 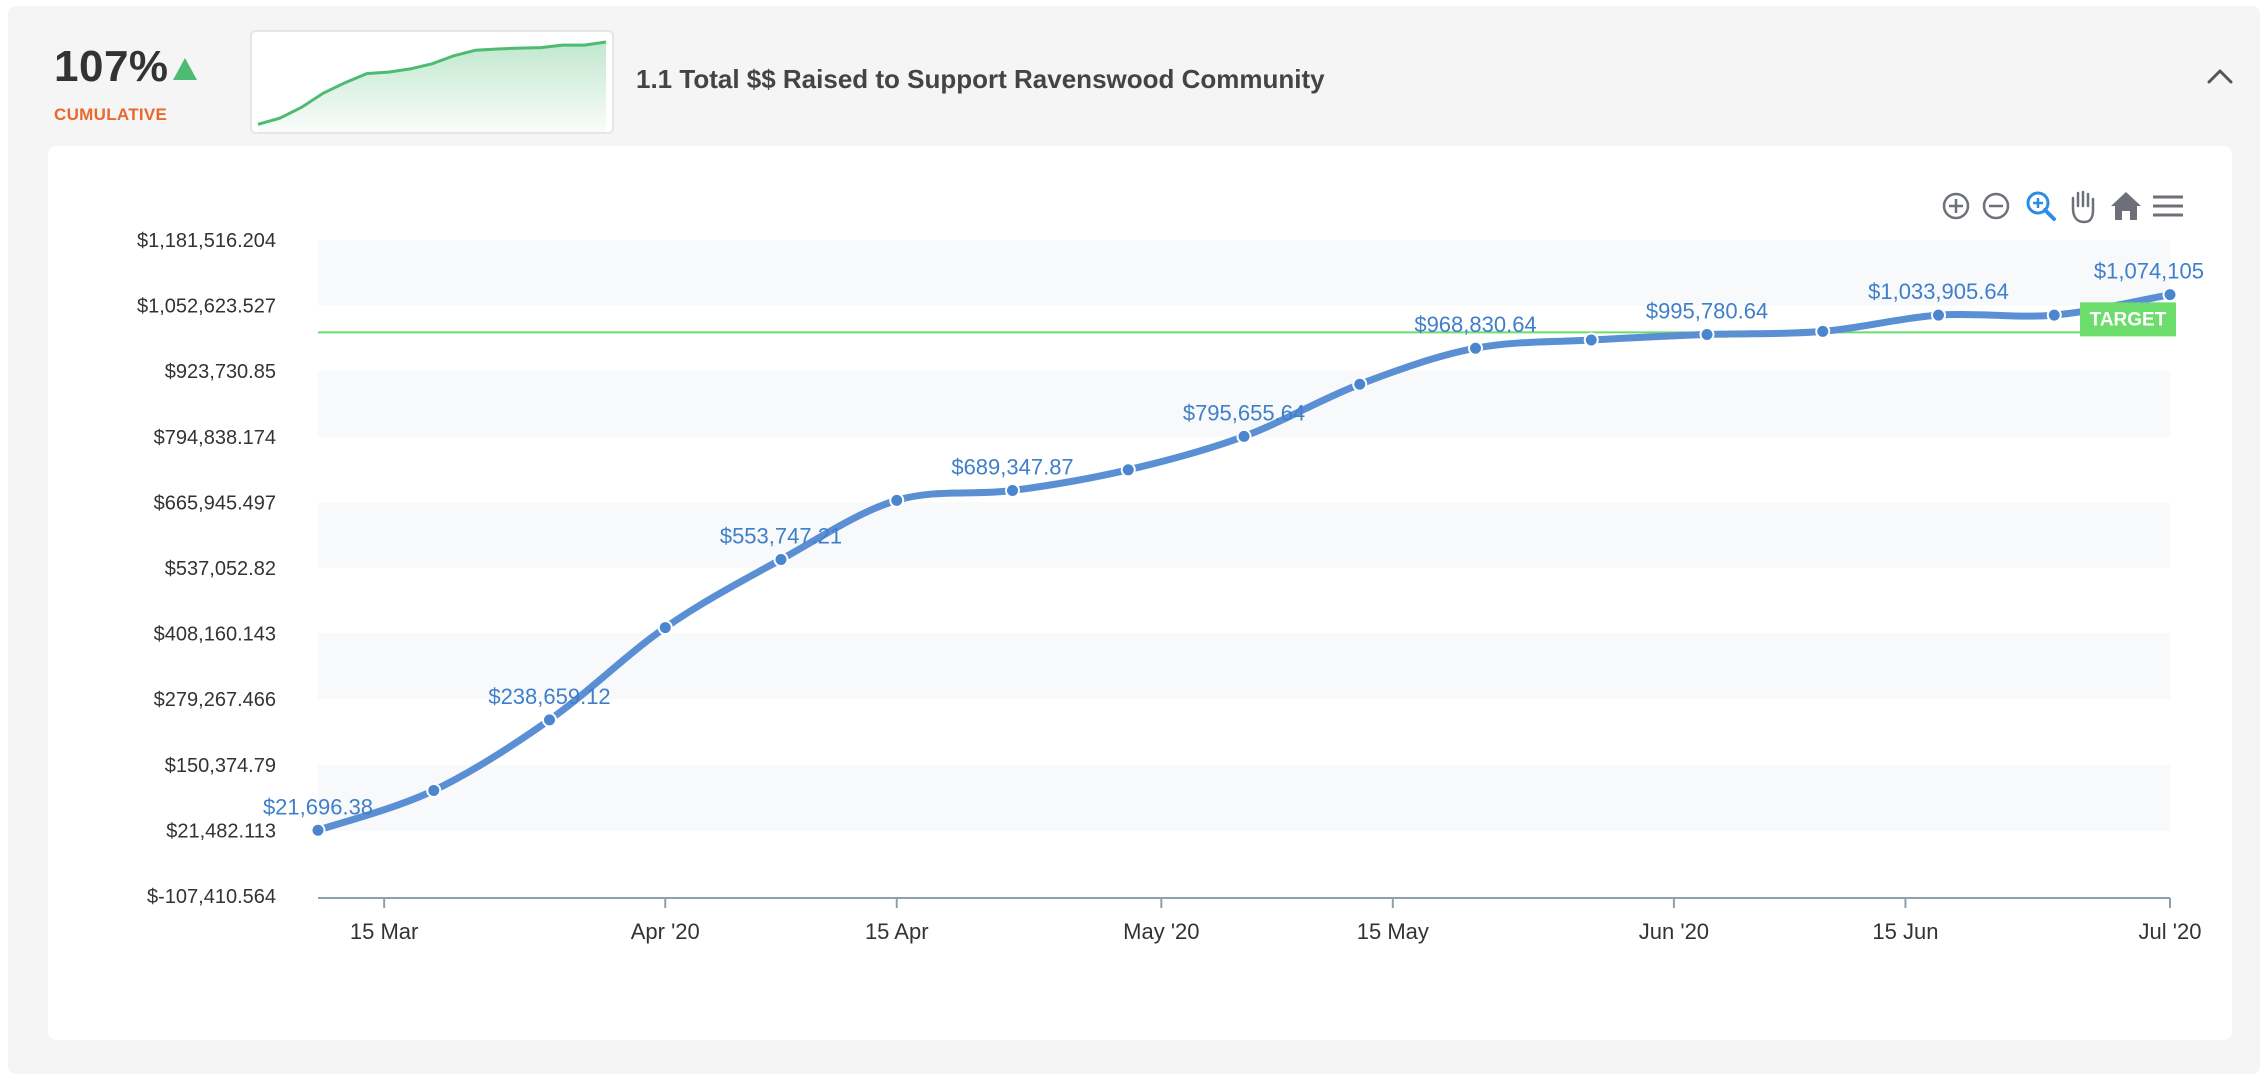 What do you see at coordinates (206, 241) in the screenshot?
I see `y-tick-label: $1,181,516.204` at bounding box center [206, 241].